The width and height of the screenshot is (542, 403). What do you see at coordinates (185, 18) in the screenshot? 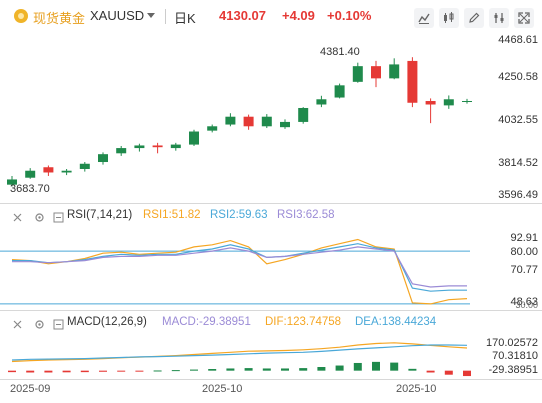
I see `timeframe-selector: 日K` at bounding box center [185, 18].